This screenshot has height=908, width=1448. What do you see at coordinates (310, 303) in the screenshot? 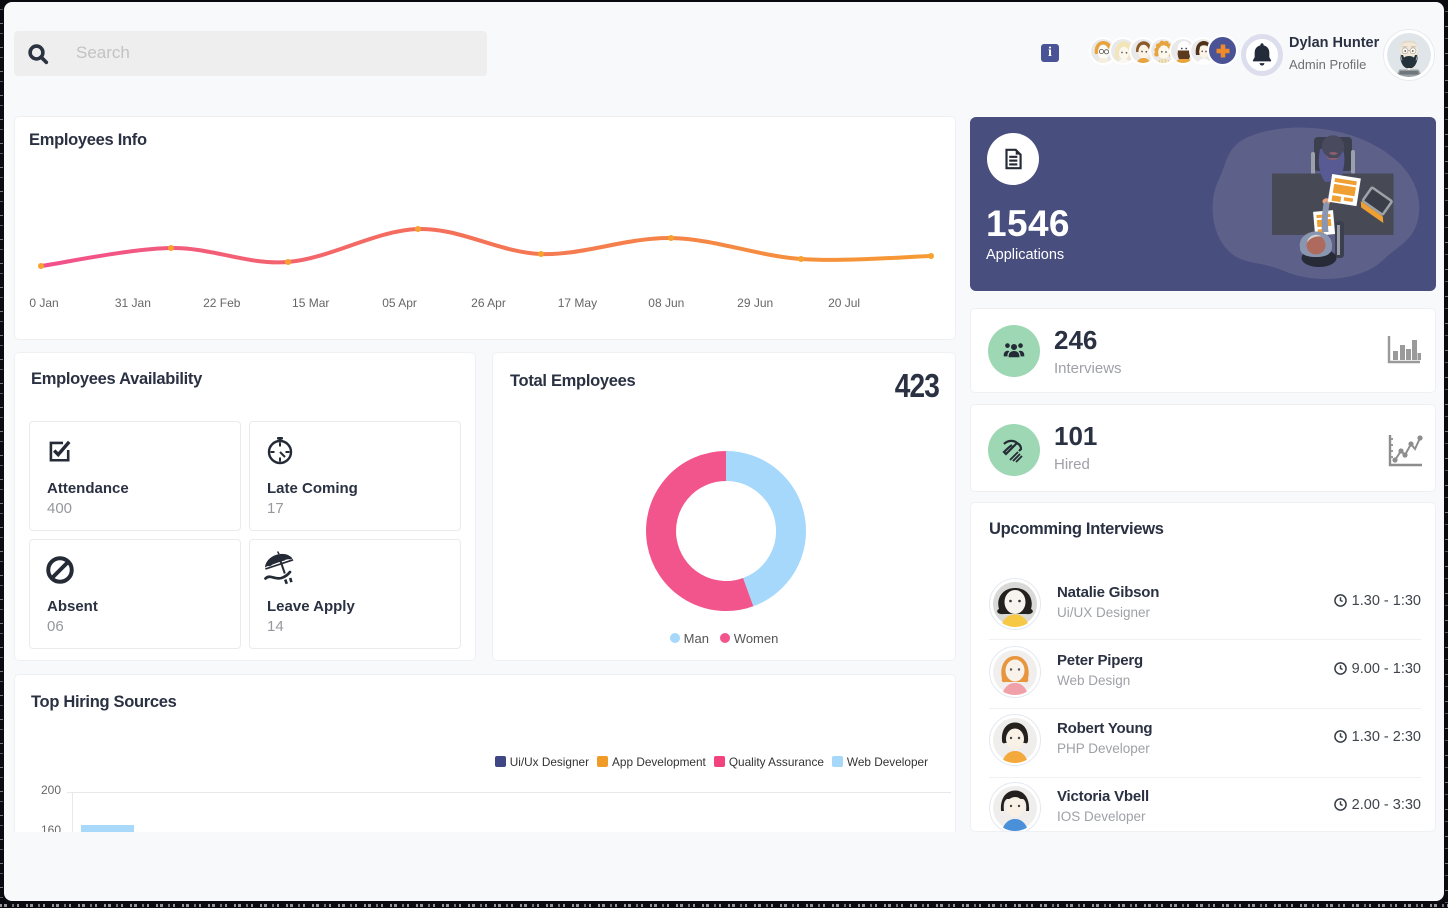
I see `svg-text: 15 Mar` at bounding box center [310, 303].